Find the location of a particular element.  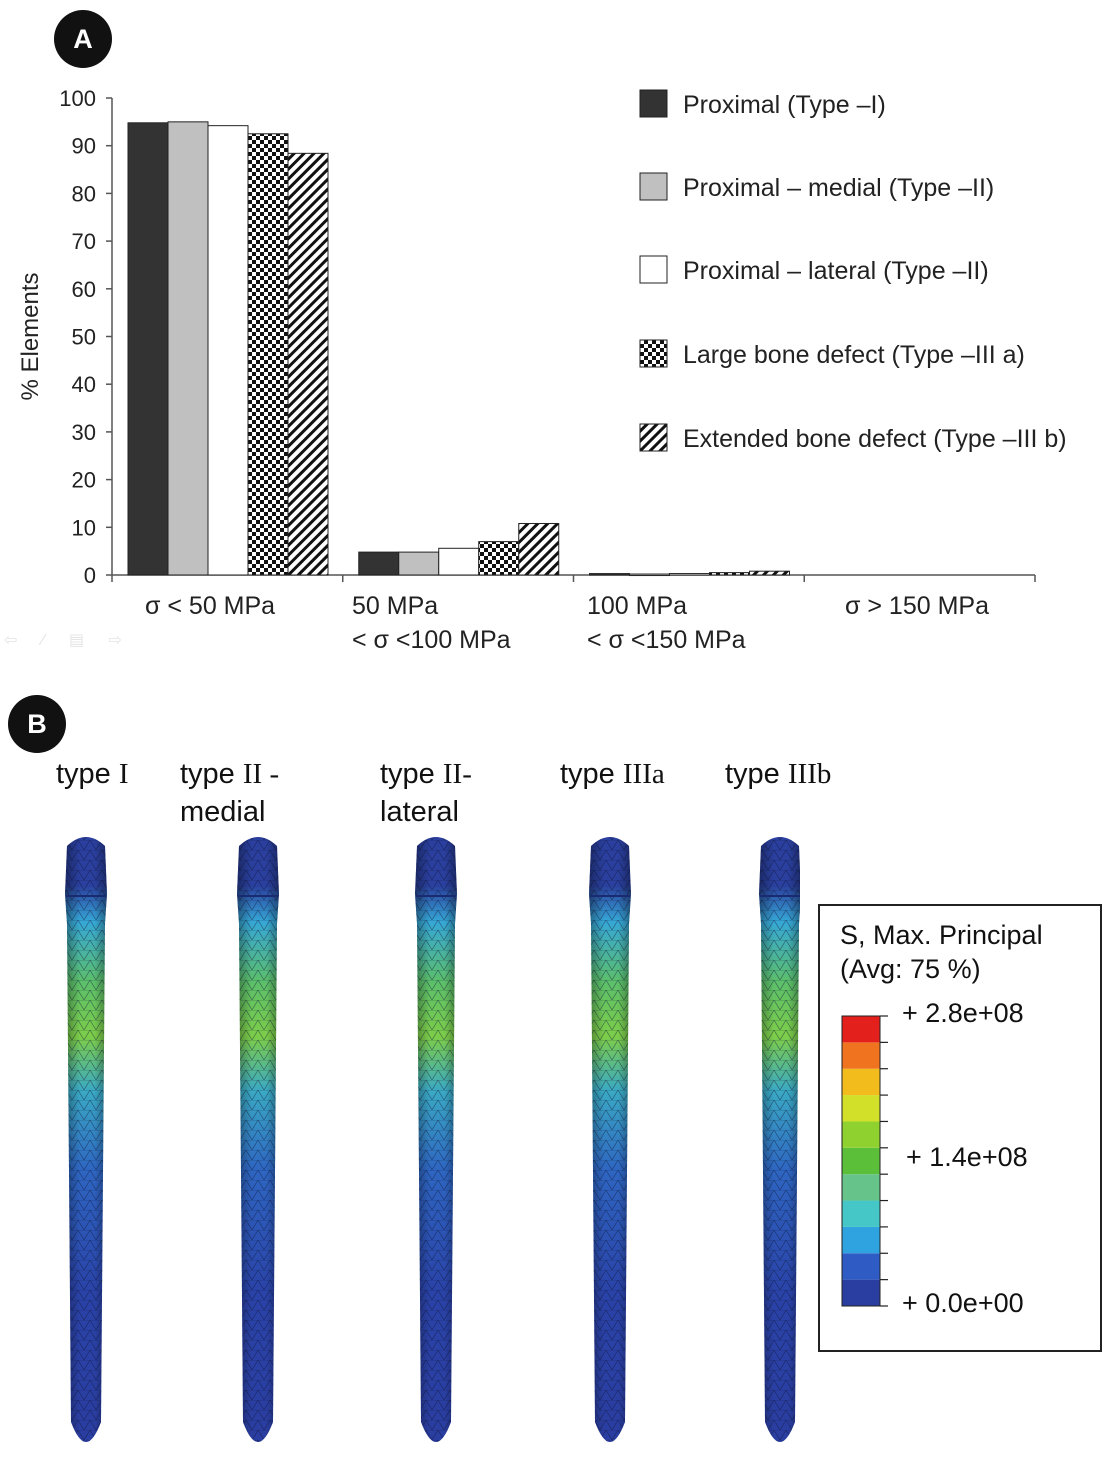

model-type-label: type II- is located at coordinates (426, 774).